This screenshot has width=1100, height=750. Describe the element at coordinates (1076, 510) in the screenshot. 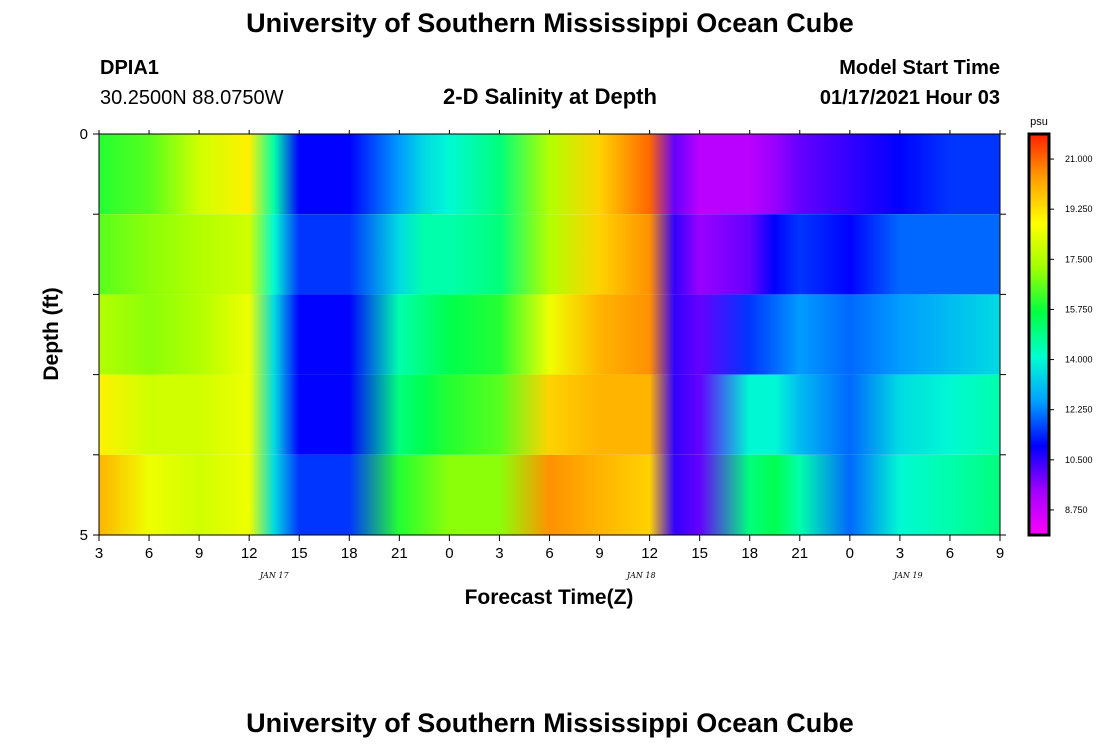

I see `colorbar-tick-label: 8.750` at that location.